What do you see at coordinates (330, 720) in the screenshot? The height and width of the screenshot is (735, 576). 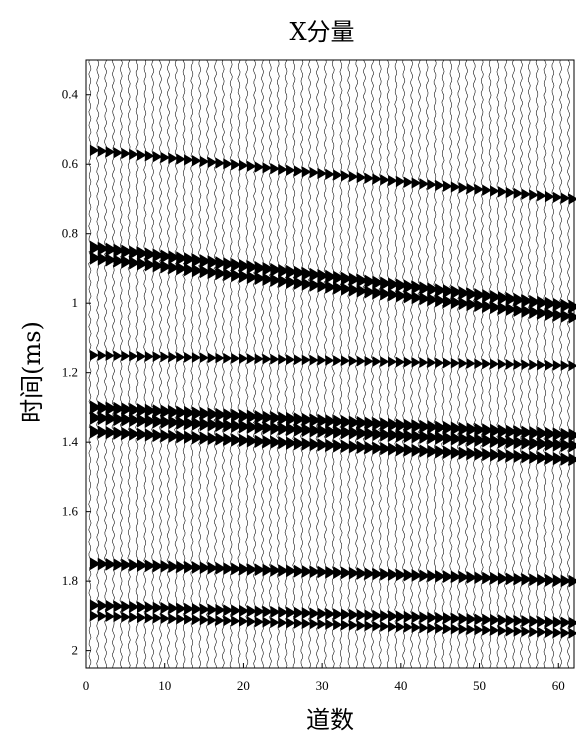 I see `x-axis-label: 道数` at bounding box center [330, 720].